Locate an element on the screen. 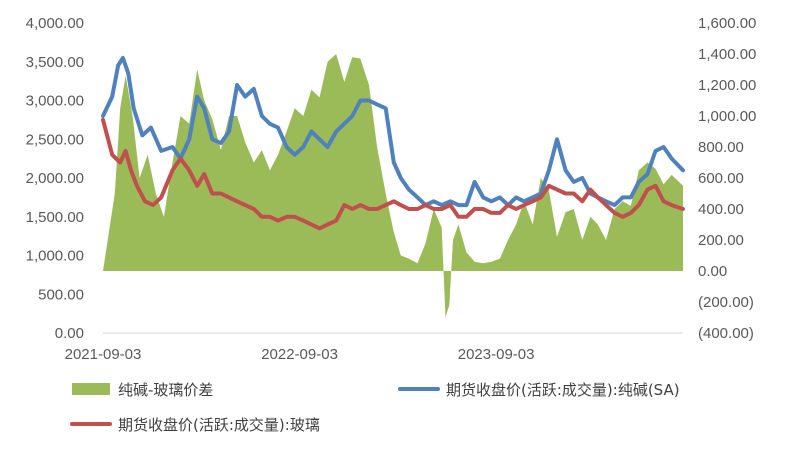 The height and width of the screenshot is (451, 785). y-left-tick-label: 1,000.00 is located at coordinates (55, 256).